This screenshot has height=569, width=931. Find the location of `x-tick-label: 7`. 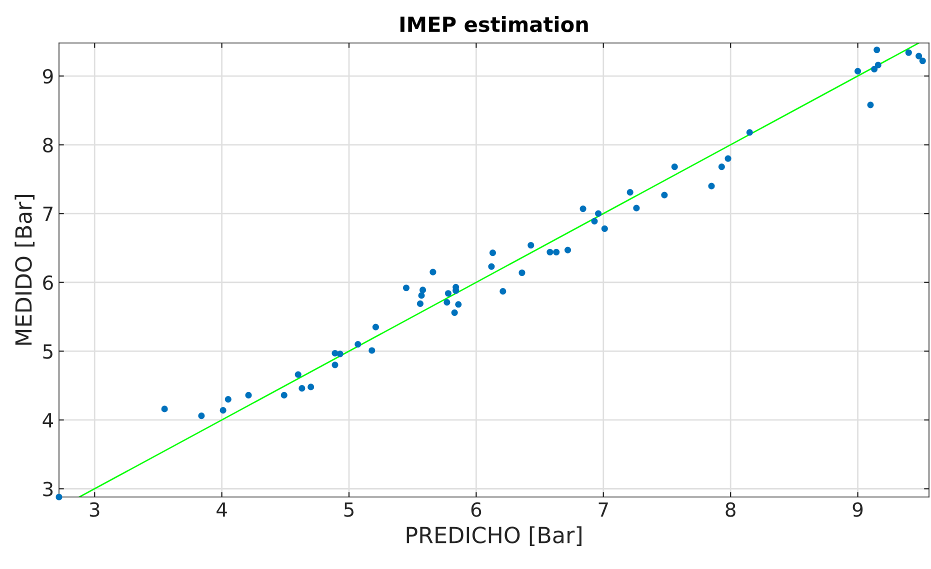

x-tick-label: 7 is located at coordinates (603, 509).